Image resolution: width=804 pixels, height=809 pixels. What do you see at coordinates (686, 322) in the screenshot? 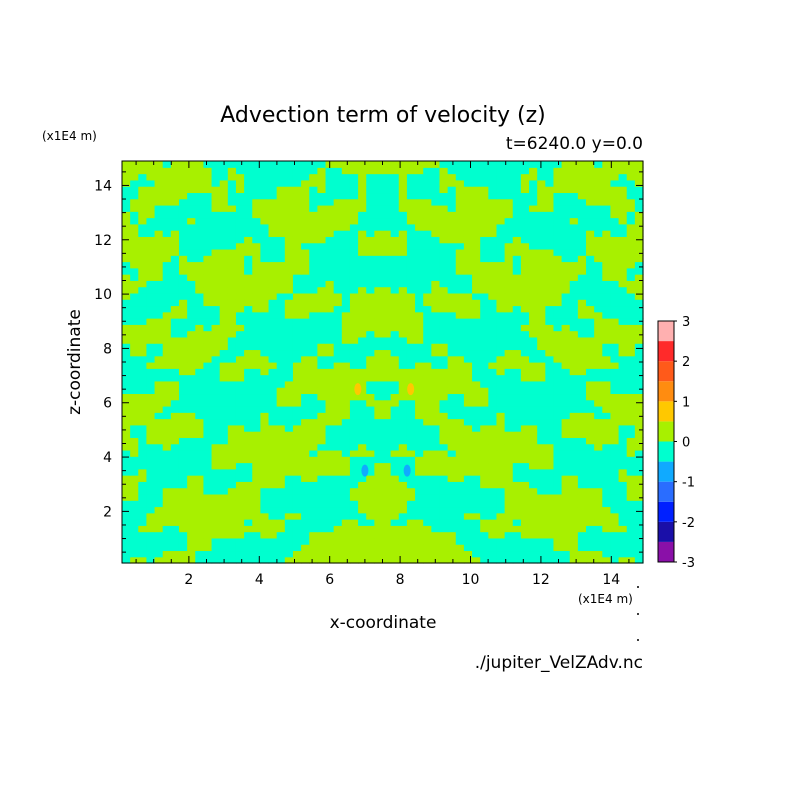
I see `colorbar-tick-label: 3` at bounding box center [686, 322].